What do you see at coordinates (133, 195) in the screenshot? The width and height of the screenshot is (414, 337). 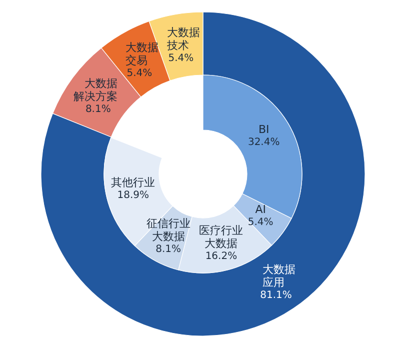 I see `data-label: 18.9%` at bounding box center [133, 195].